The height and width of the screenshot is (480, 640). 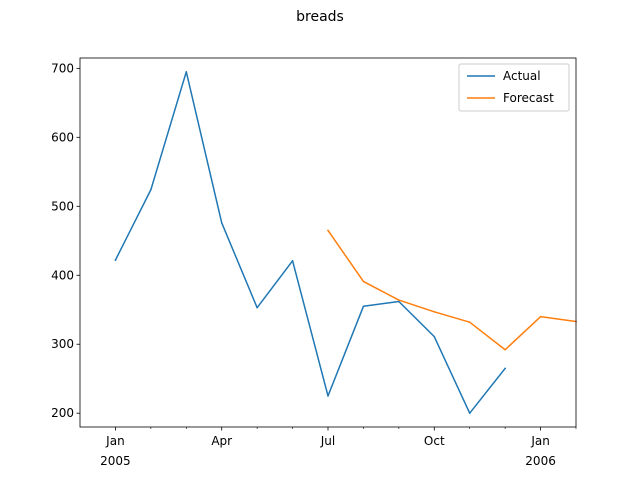 I want to click on y-tick-label: 300, so click(x=62, y=344).